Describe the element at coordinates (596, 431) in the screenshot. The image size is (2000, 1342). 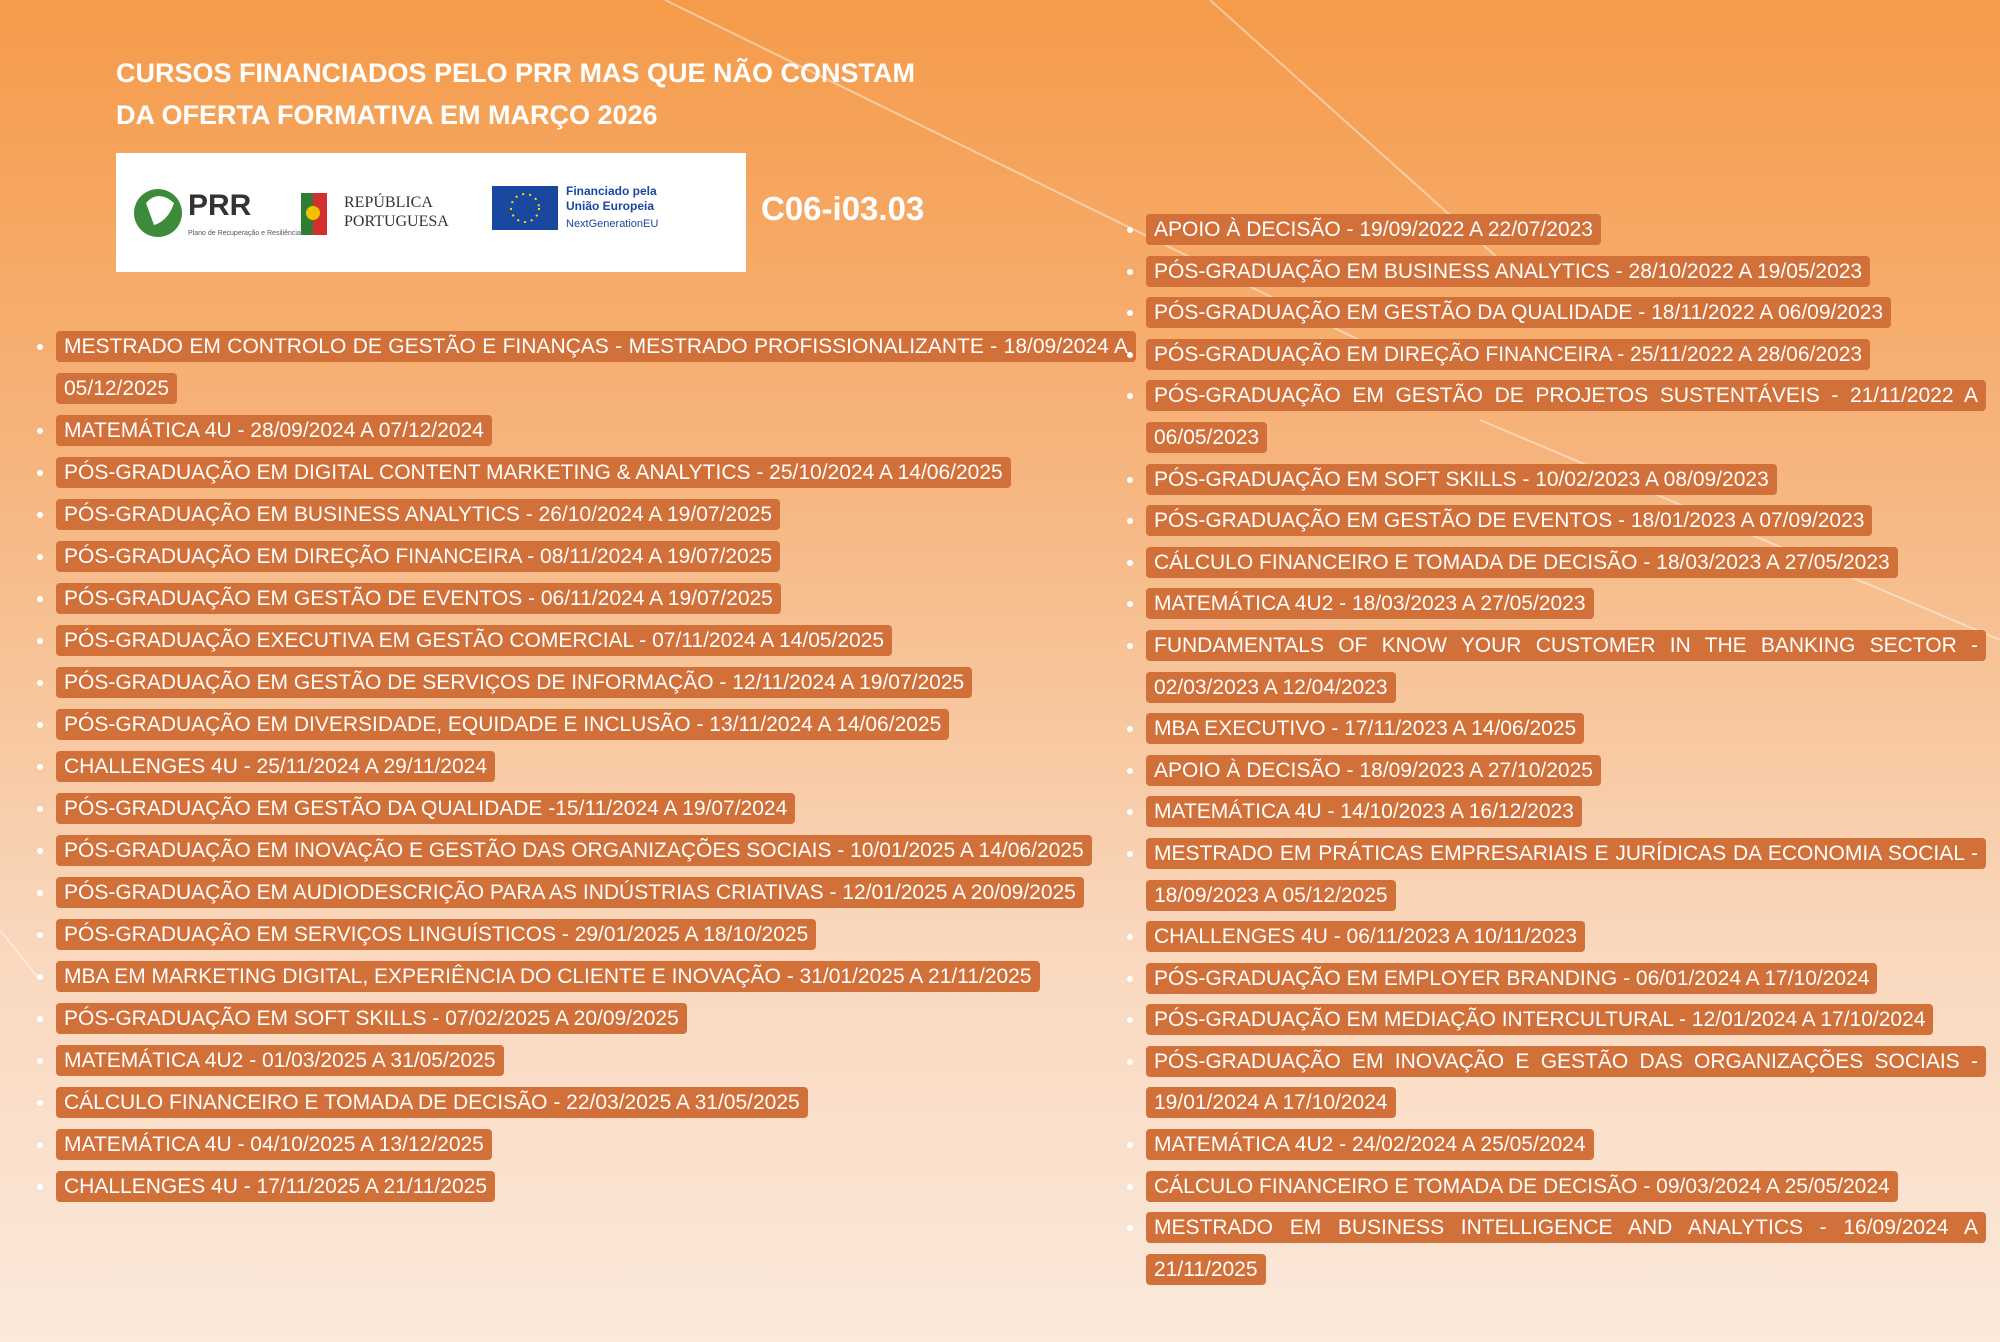
I see `course-item: MATEMÁTICA 4U - 28/09/2024 A 07/12/2024` at that location.